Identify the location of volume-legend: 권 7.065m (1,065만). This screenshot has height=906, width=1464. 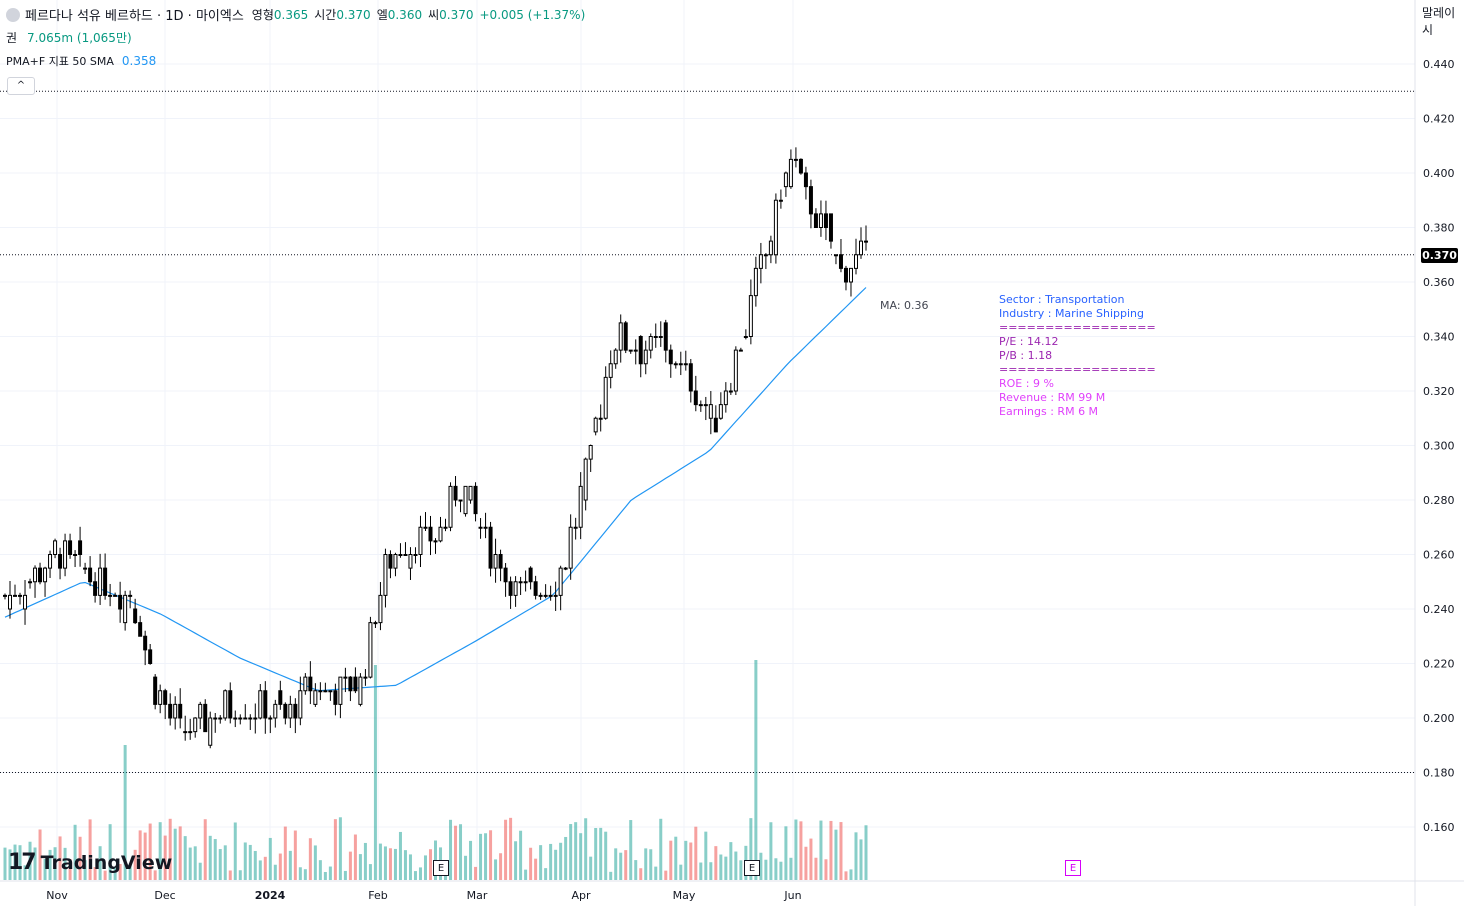
(69, 37).